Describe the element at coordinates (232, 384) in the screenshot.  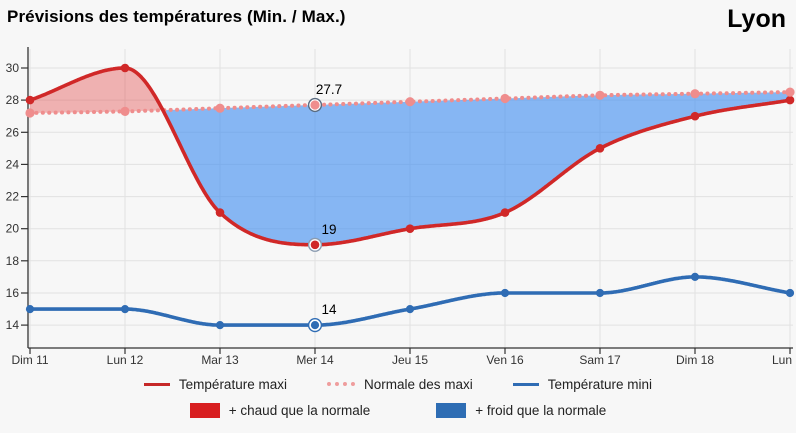
I see `legend-label: Température maxi` at that location.